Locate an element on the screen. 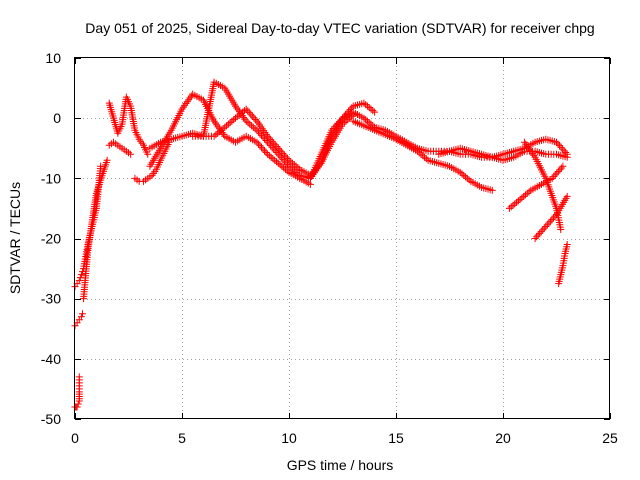  x-tick-label: 25 is located at coordinates (610, 438).